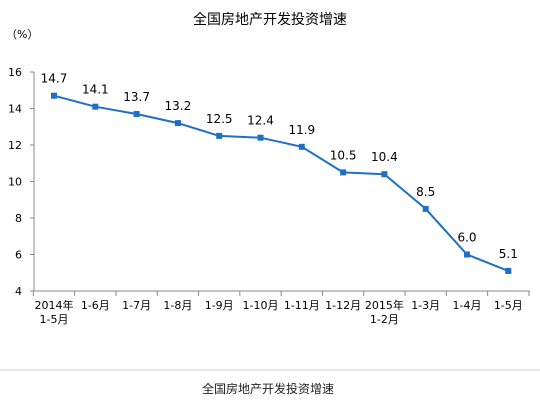  I want to click on data-label: 13.7, so click(136, 97).